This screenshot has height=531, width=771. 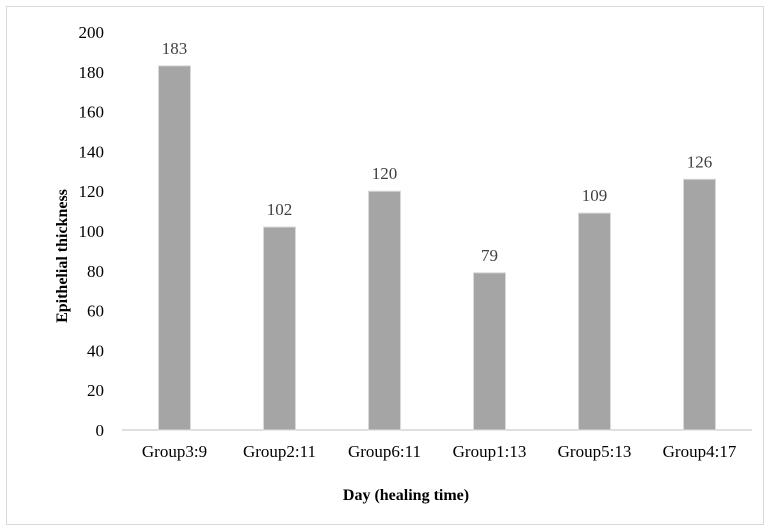 I want to click on y-tick-label: 100, so click(x=92, y=231).